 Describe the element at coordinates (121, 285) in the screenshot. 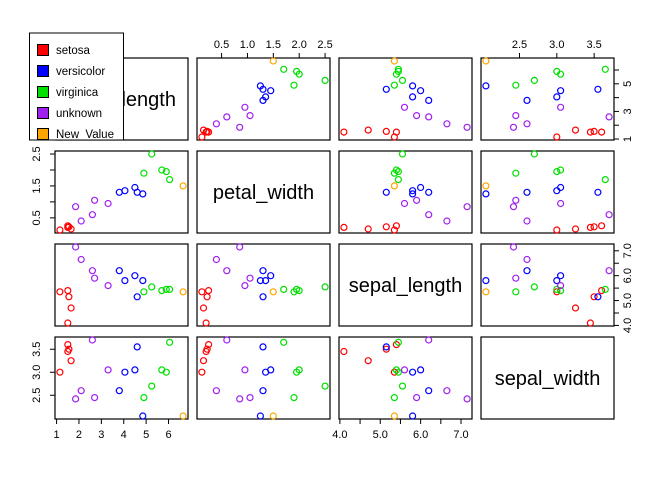

I see `panel-row3-col1` at that location.